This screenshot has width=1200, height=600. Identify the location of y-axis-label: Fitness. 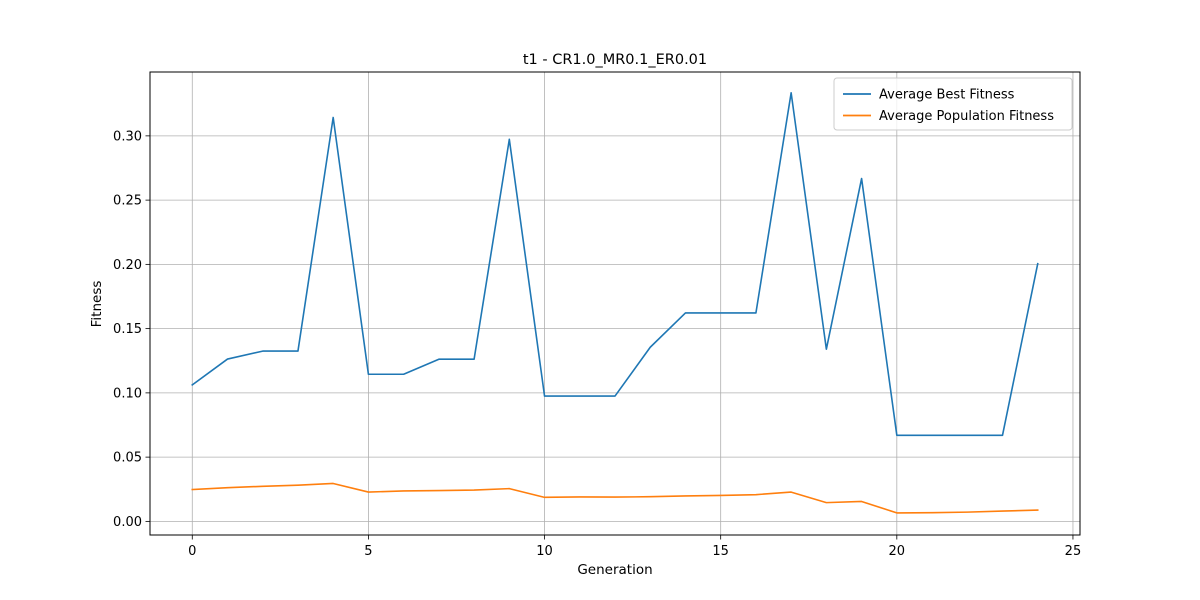
(97, 304).